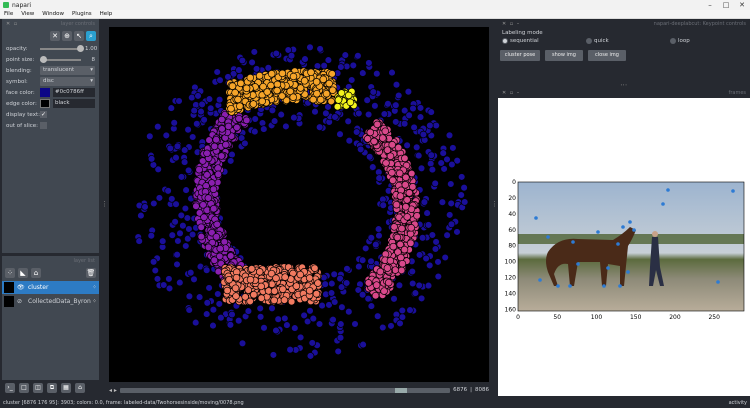 Image resolution: width=750 pixels, height=408 pixels. I want to click on layer-item-cluster: 👁 cluster ⁘, so click(50, 287).